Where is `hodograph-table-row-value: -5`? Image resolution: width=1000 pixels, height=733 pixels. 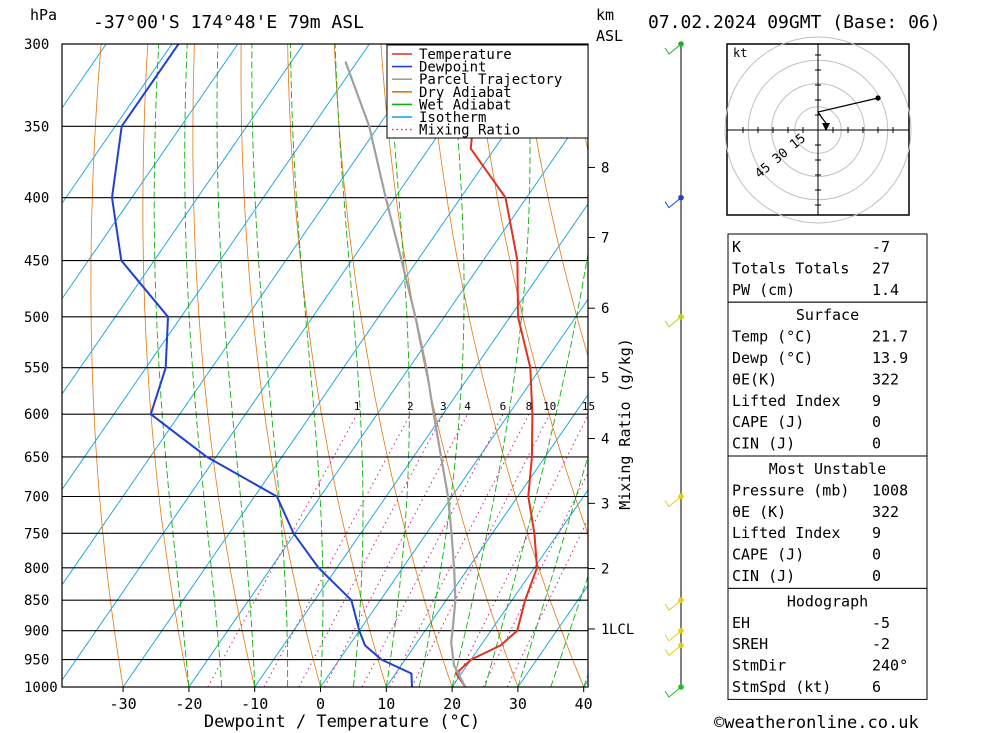 hodograph-table-row-value: -5 is located at coordinates (881, 623).